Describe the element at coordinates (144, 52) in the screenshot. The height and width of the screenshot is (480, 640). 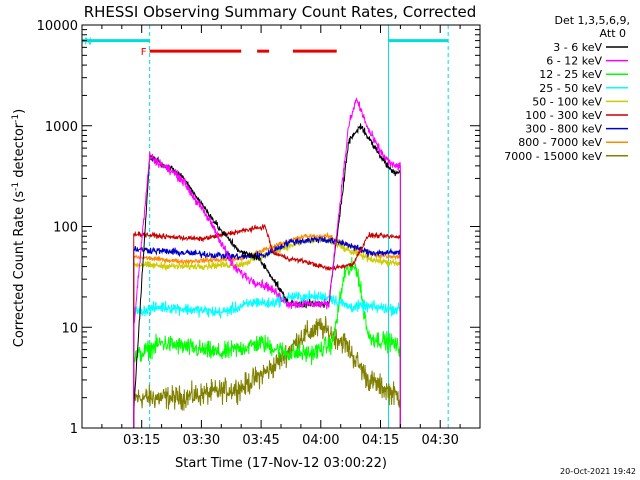
I see `flag-label: F` at that location.